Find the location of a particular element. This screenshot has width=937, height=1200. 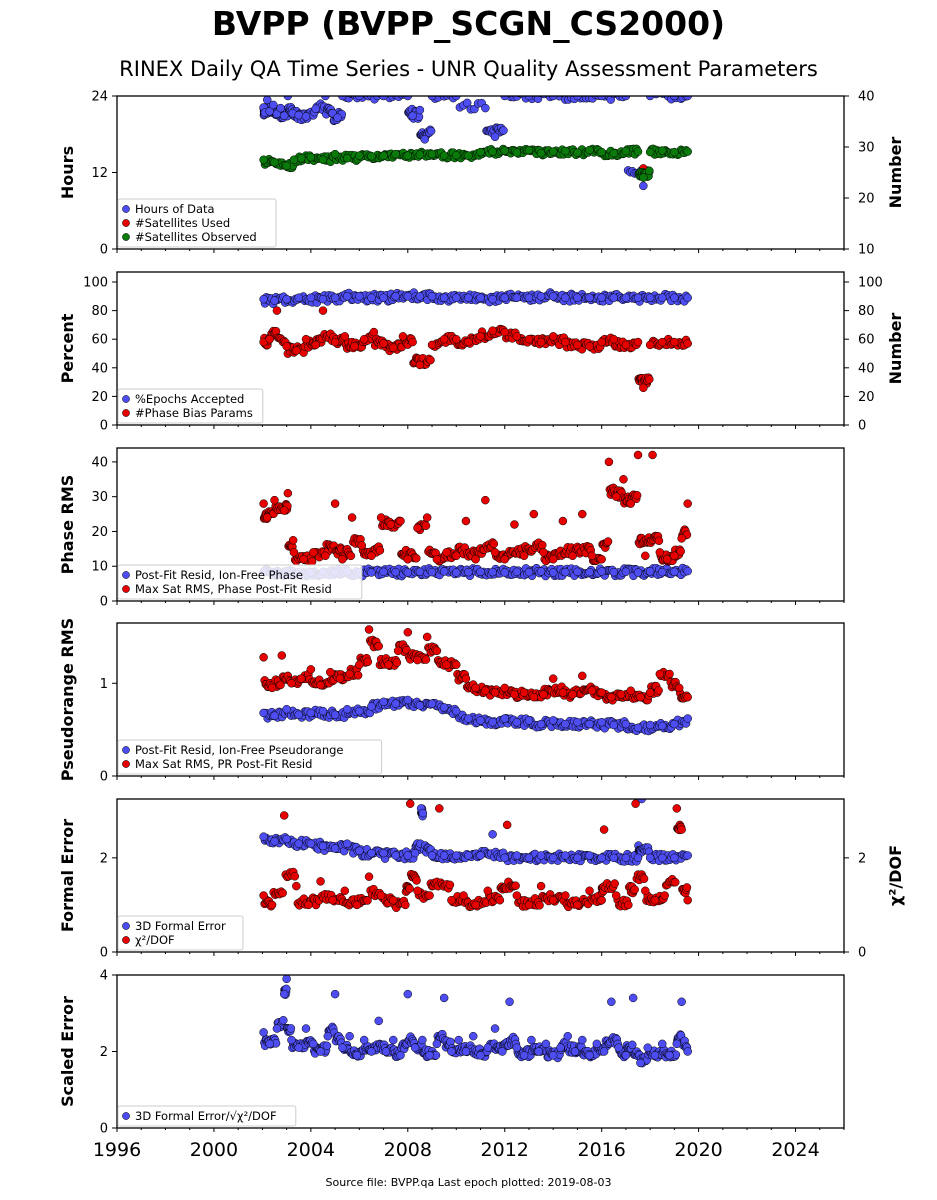

legend-label: Post-Fit Resid, Ion-Free Phase is located at coordinates (219, 575).